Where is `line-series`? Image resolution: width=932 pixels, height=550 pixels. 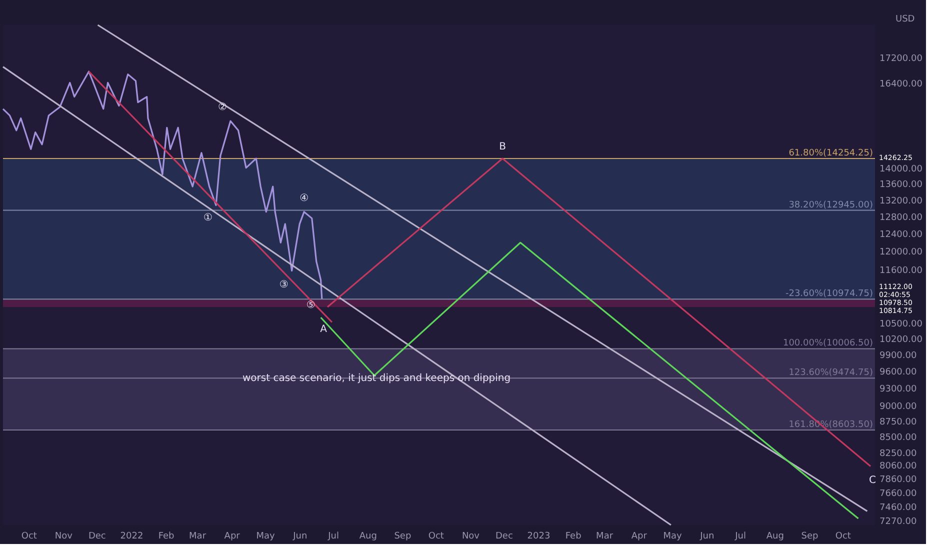
line-series is located at coordinates (162, 185).